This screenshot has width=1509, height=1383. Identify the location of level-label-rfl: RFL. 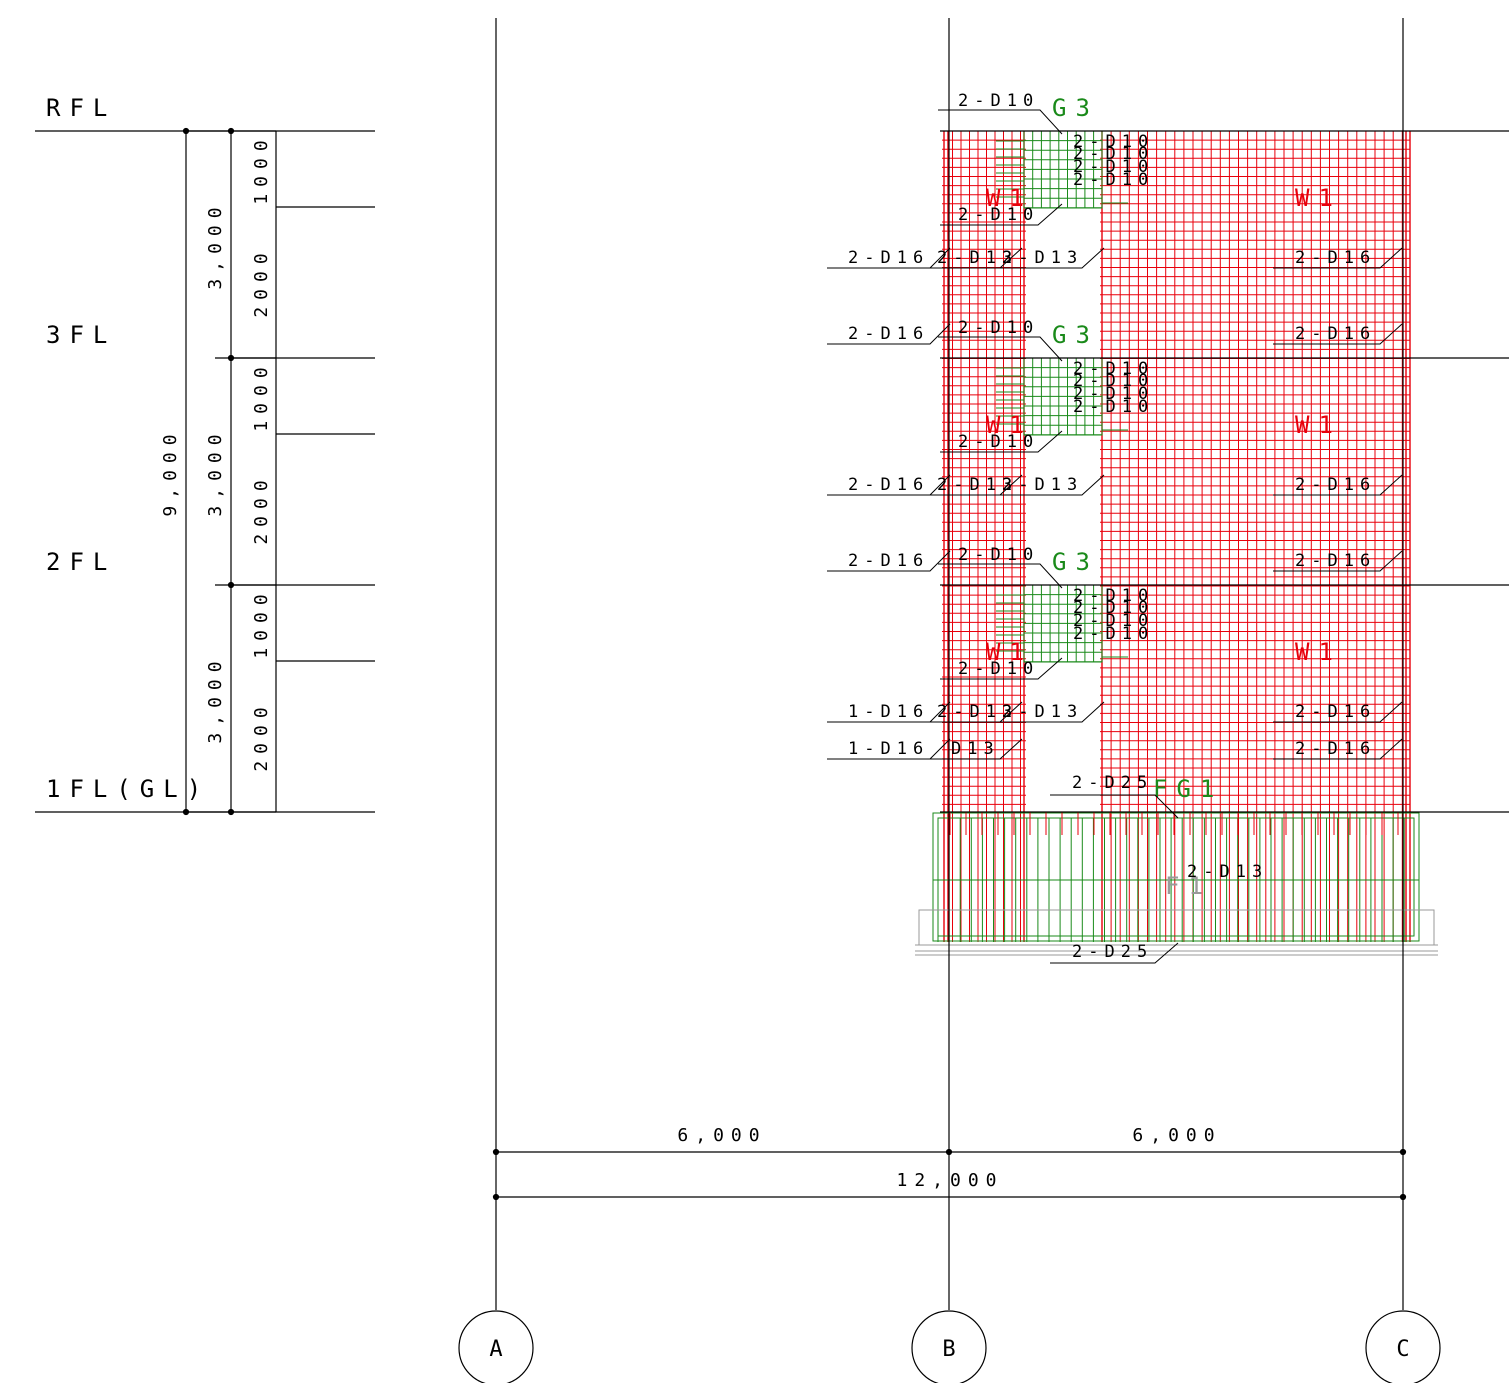
(81, 108).